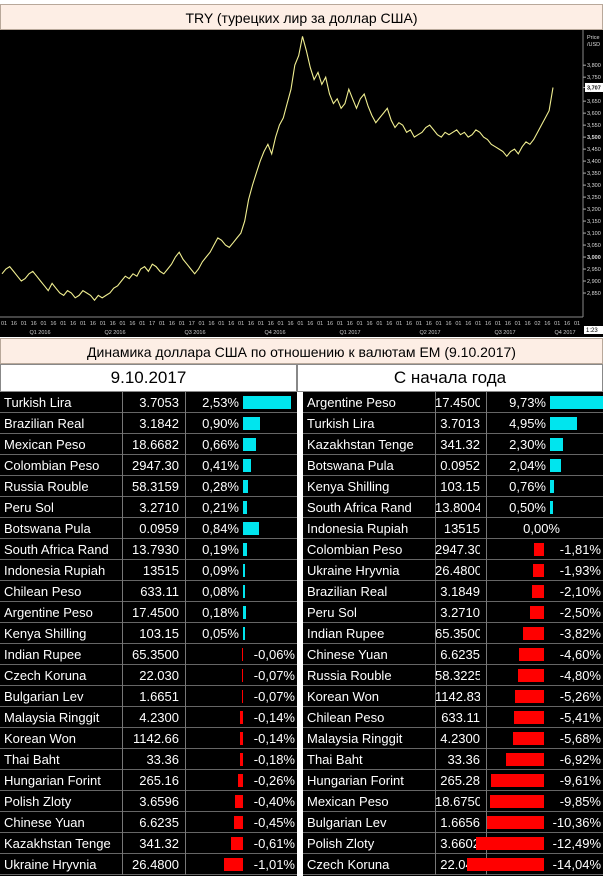  What do you see at coordinates (457, 570) in the screenshot?
I see `rate-value: 26.4800` at bounding box center [457, 570].